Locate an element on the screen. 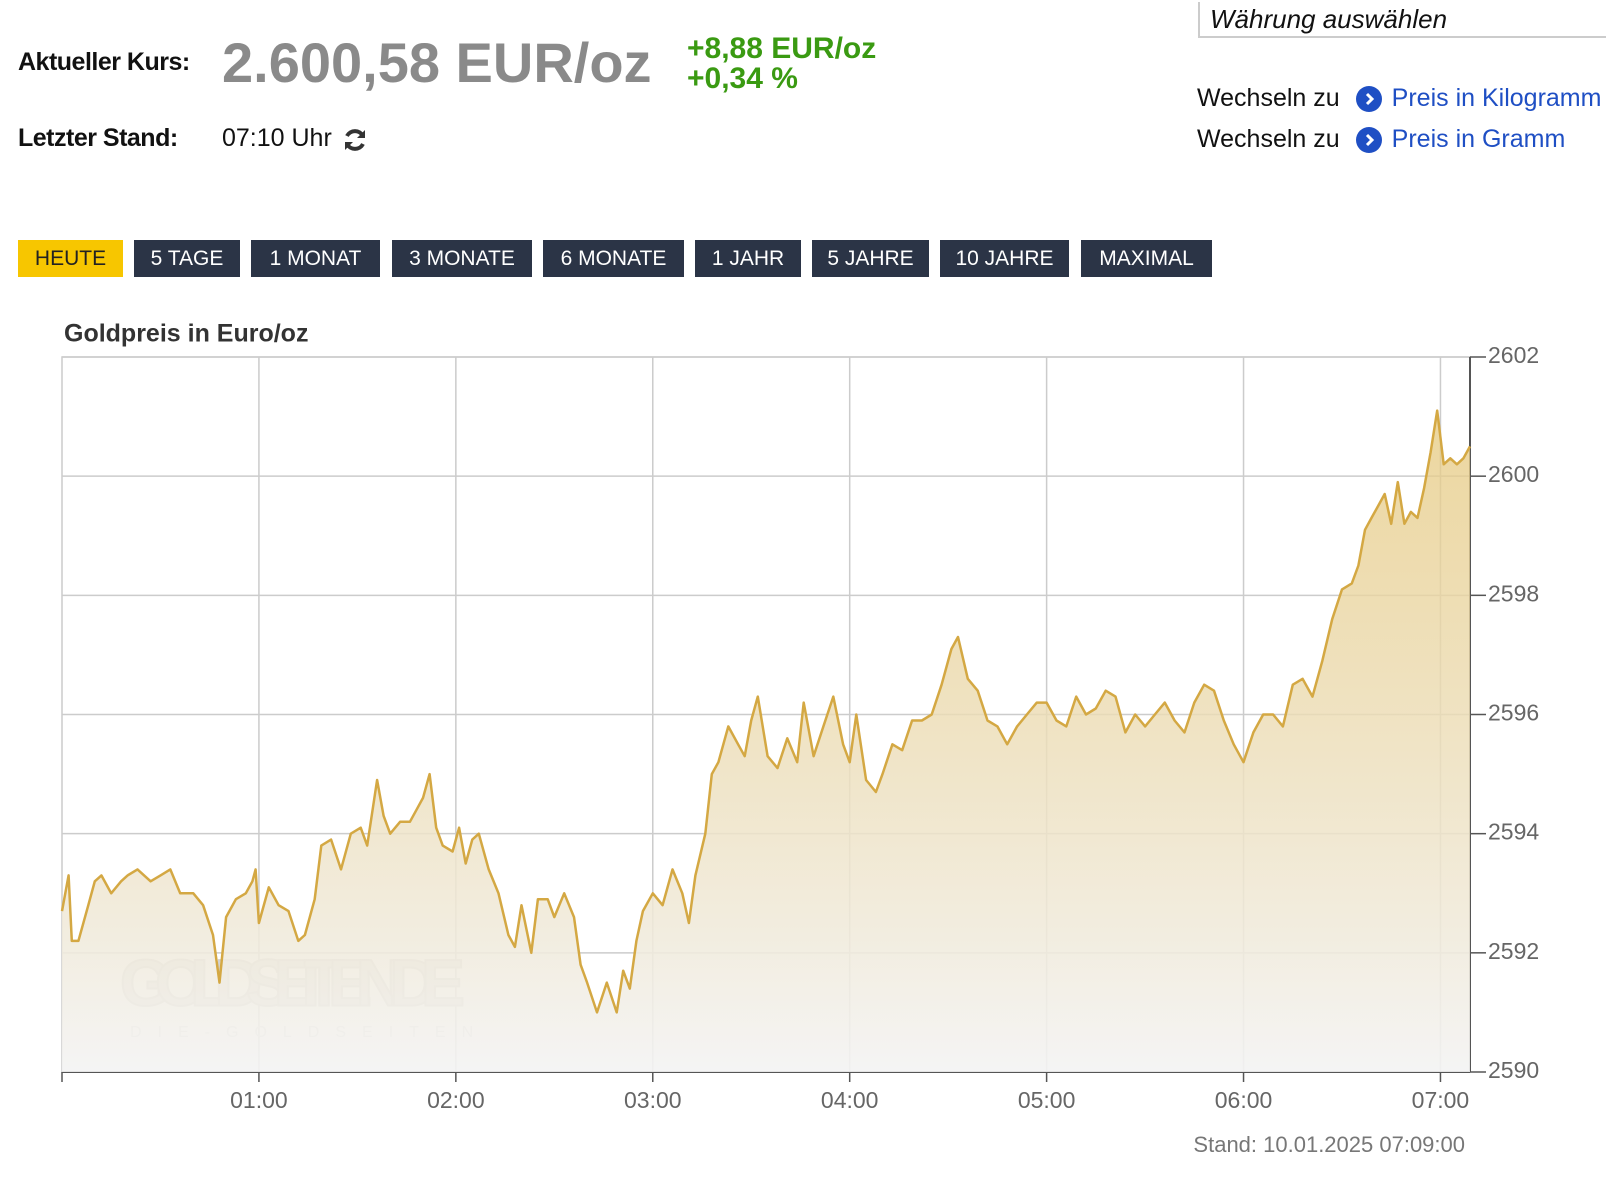 This screenshot has width=1606, height=1200. range-tab: 10 JAHRE is located at coordinates (1004, 258).